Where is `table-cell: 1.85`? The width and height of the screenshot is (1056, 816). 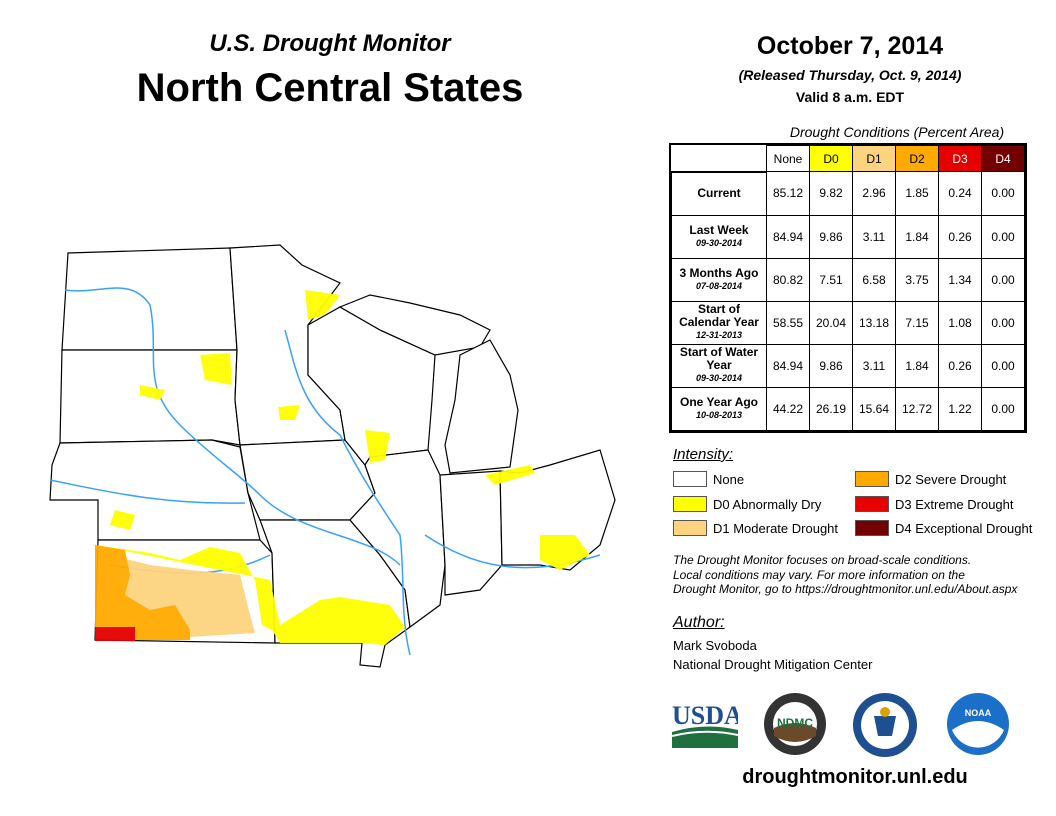 table-cell: 1.85 is located at coordinates (917, 193).